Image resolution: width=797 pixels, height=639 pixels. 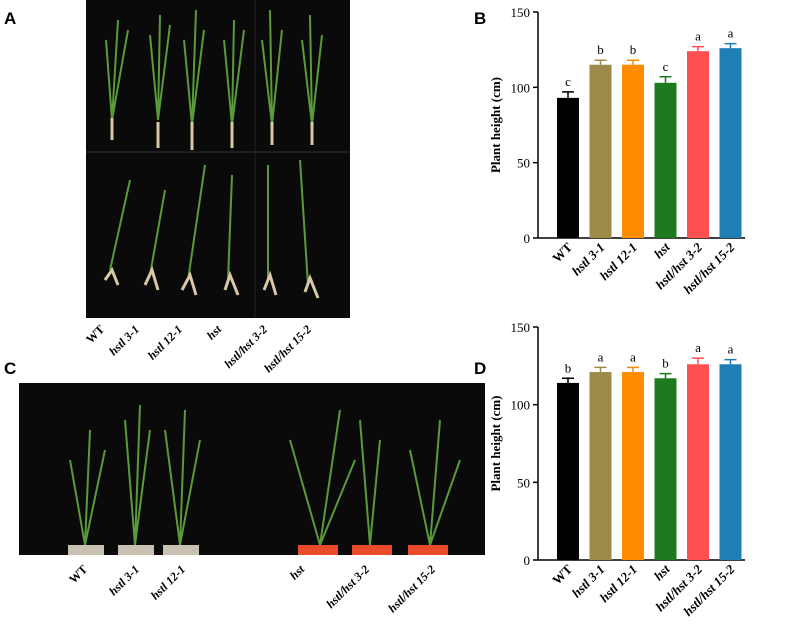 I want to click on panel-label: A, so click(x=10, y=18).